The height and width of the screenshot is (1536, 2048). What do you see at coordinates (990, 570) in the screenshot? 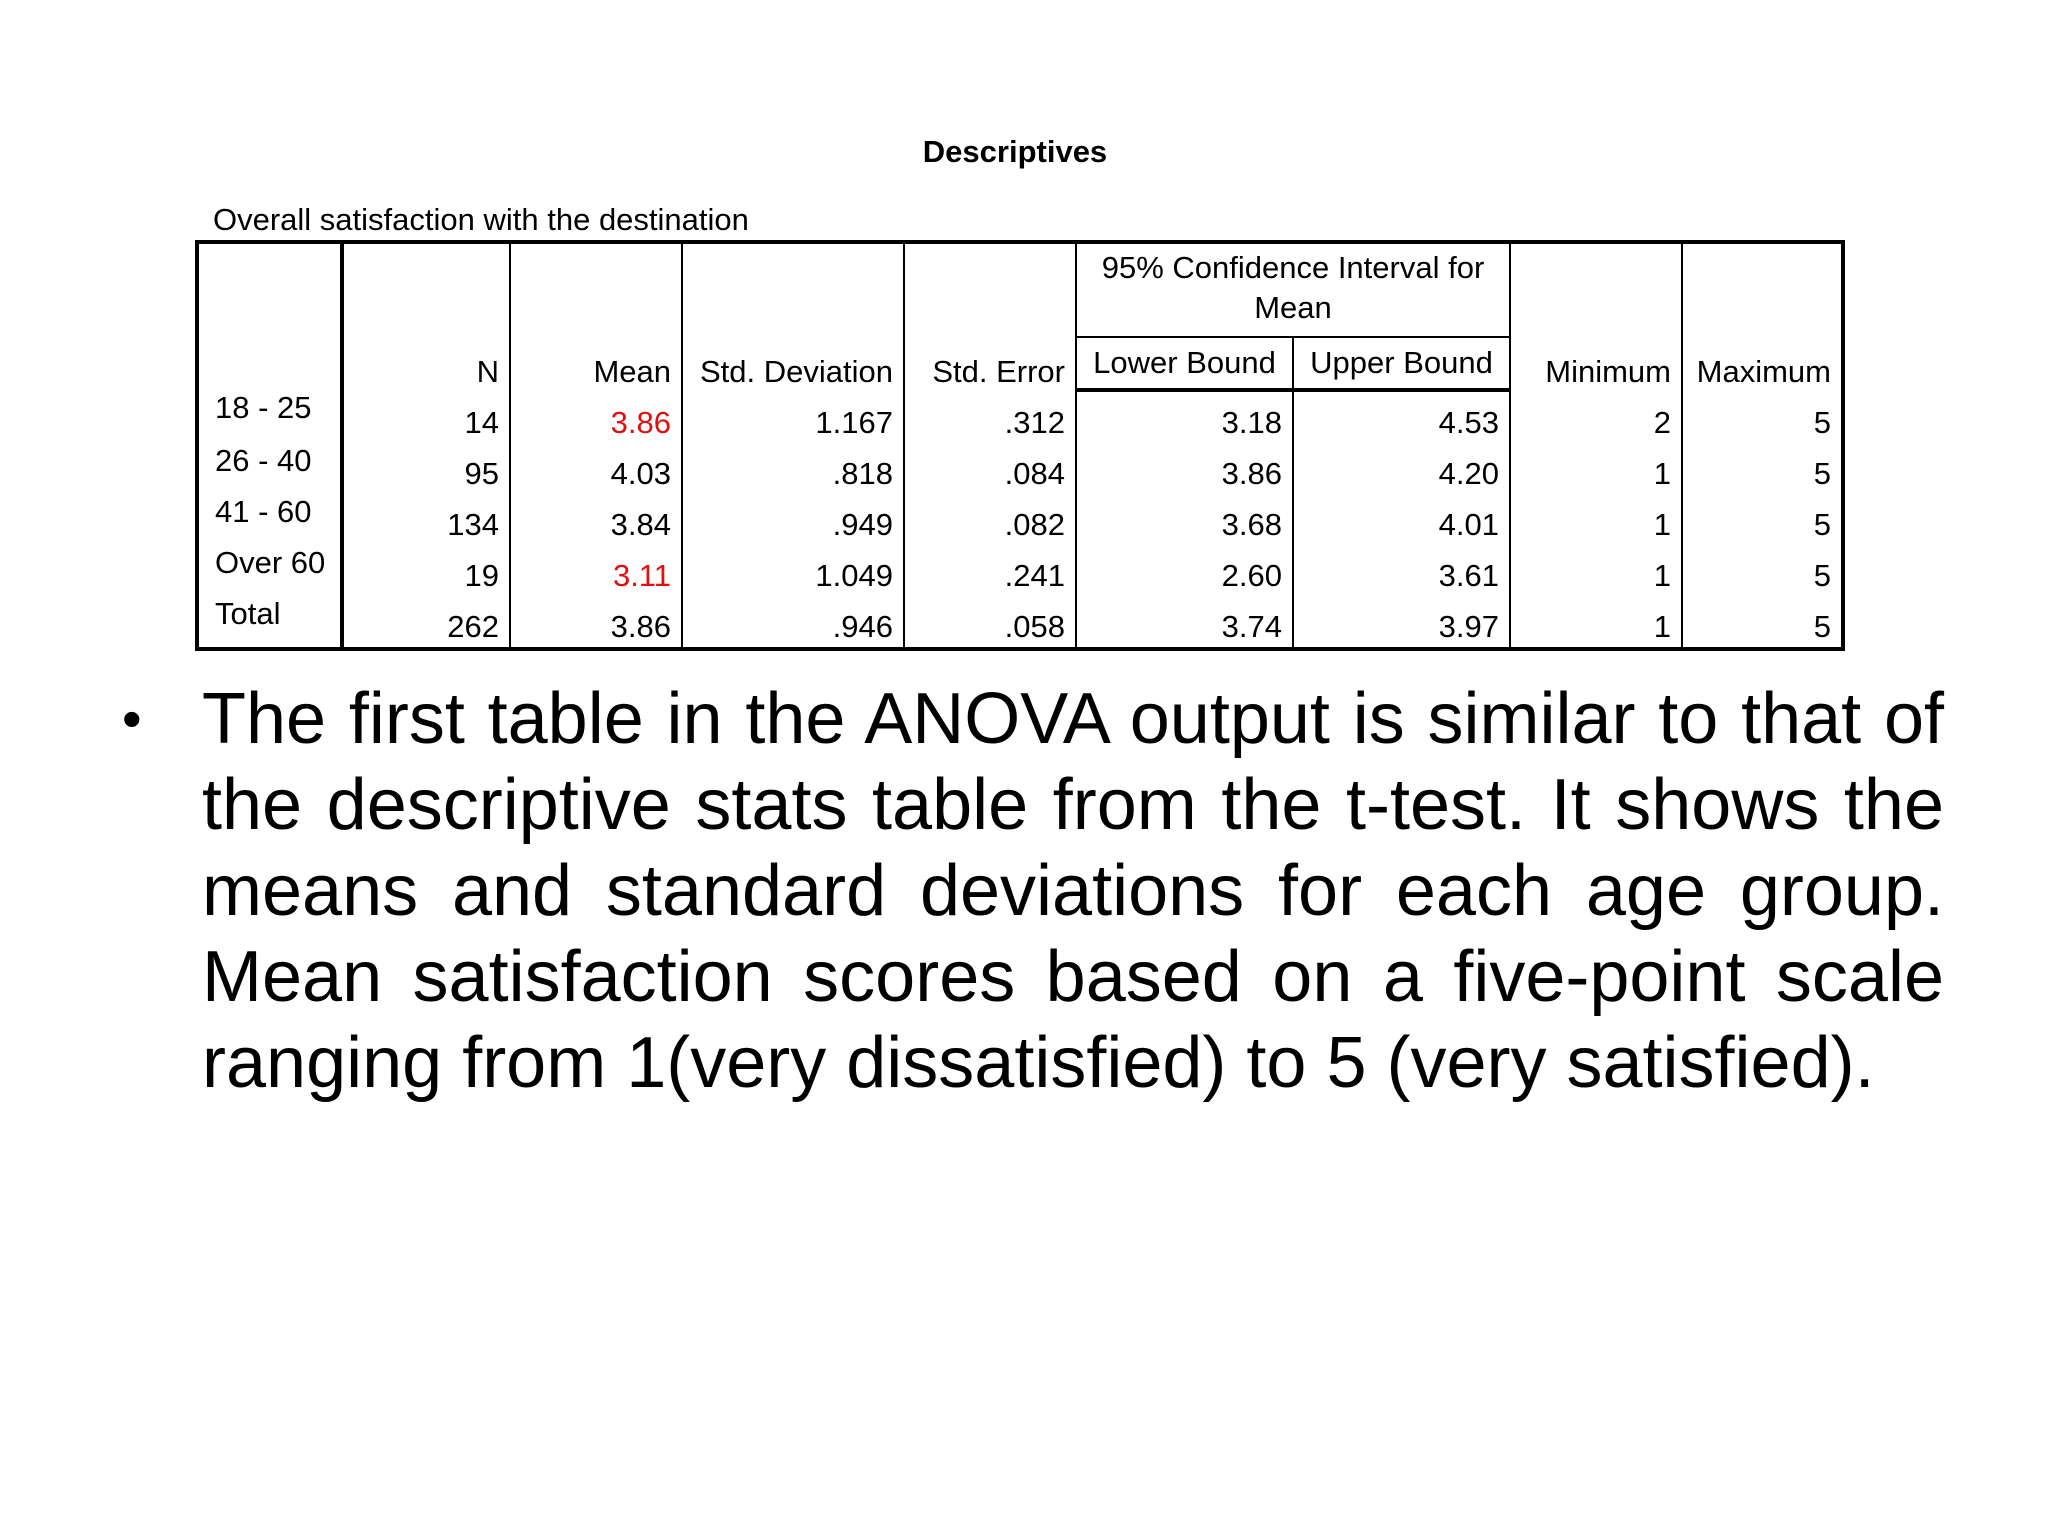
I see `cell-se: .241` at bounding box center [990, 570].